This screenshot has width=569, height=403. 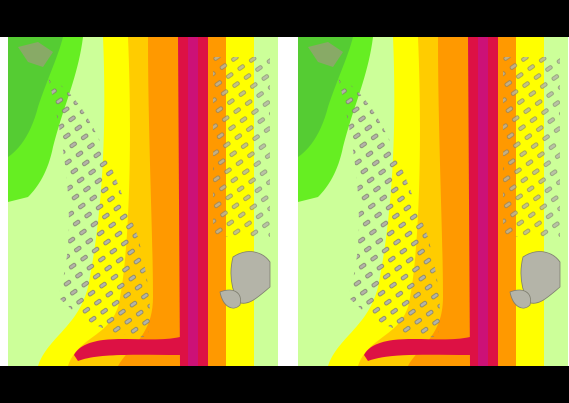 I want to click on bottom-bar, so click(x=284, y=384).